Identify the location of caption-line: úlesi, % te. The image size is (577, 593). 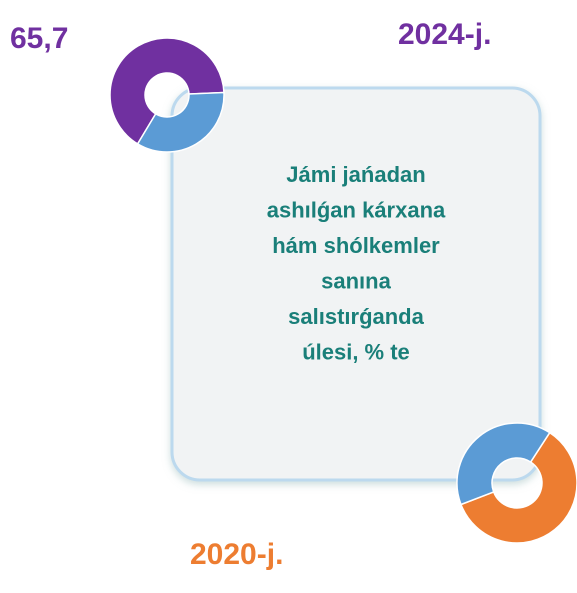
(356, 351).